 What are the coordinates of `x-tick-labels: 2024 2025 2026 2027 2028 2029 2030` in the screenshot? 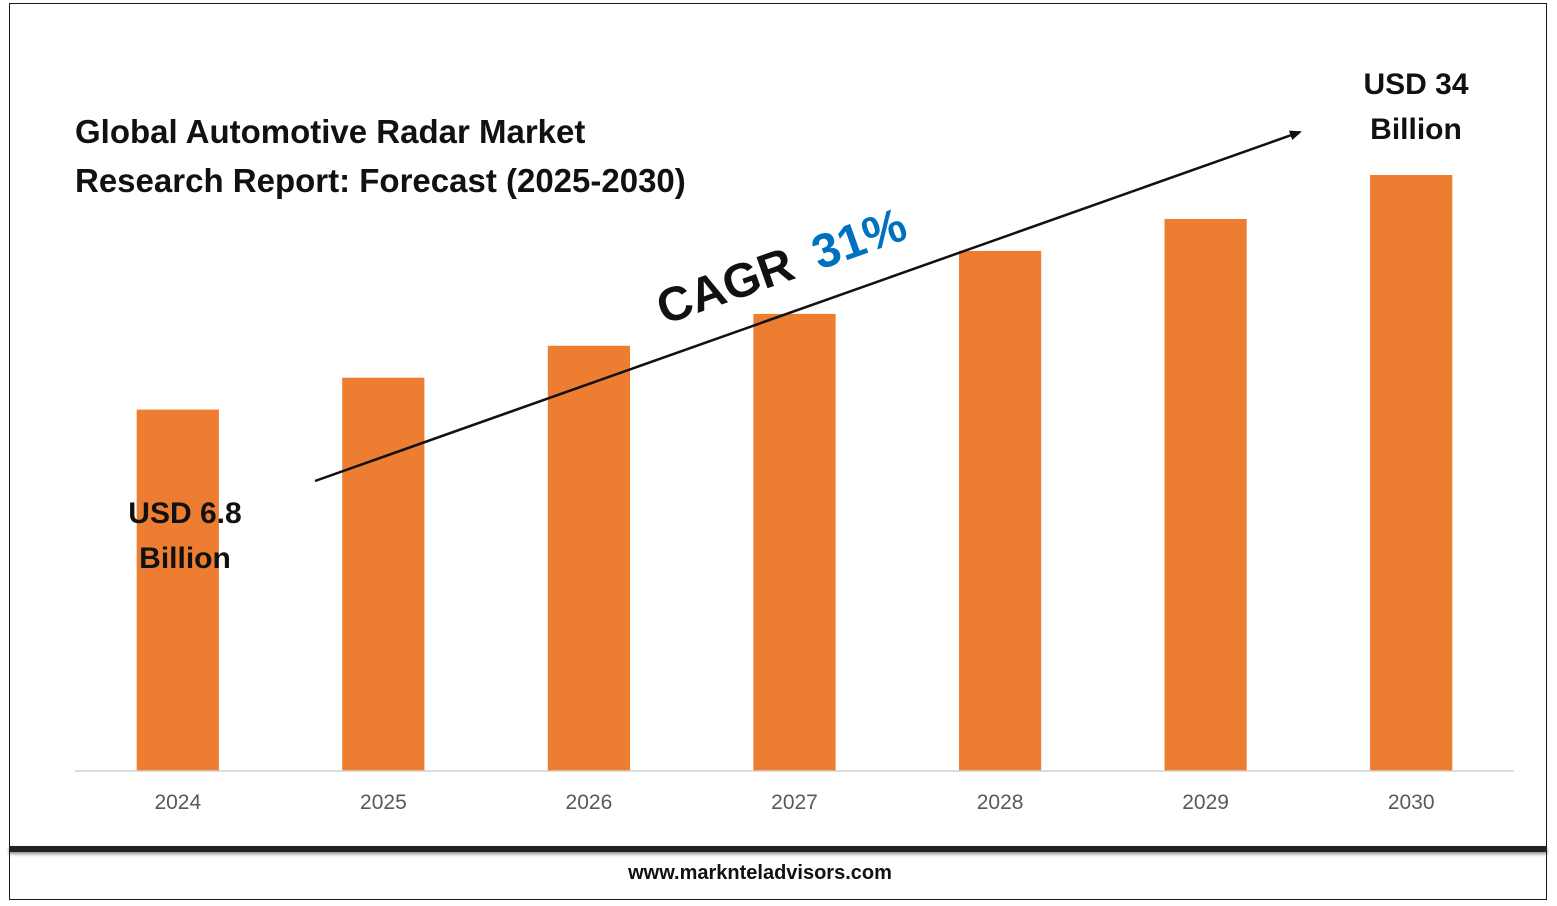 It's located at (794, 802).